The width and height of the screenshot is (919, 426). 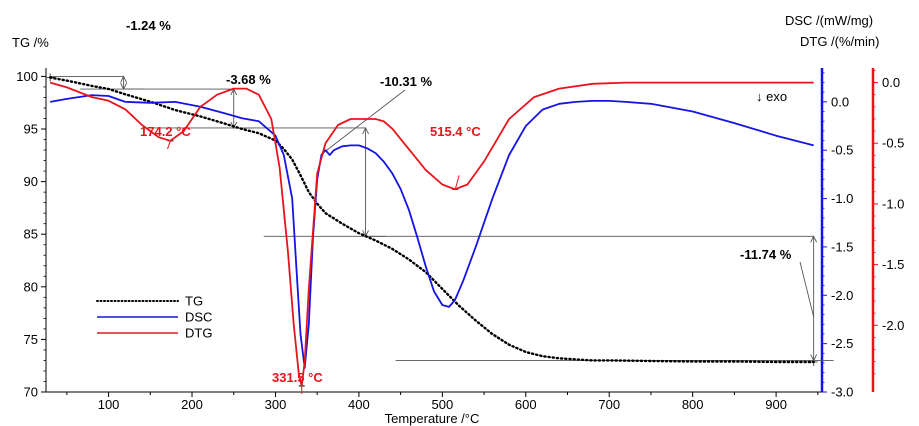 I want to click on peak-label: 515.4 °C, so click(x=455, y=131).